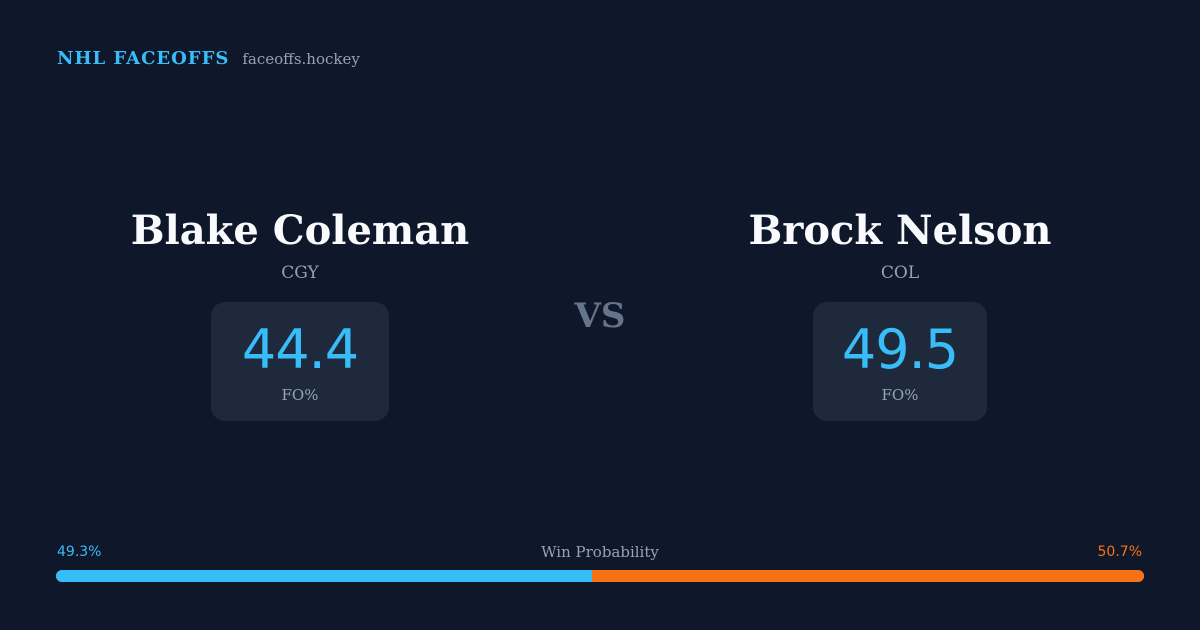  I want to click on win-probability-title: Win Probability, so click(600, 552).